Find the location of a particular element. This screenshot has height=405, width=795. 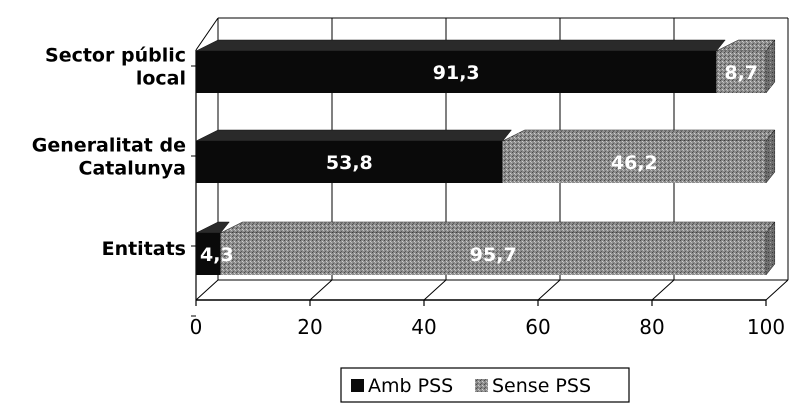

category-label: Entitats is located at coordinates (144, 249).